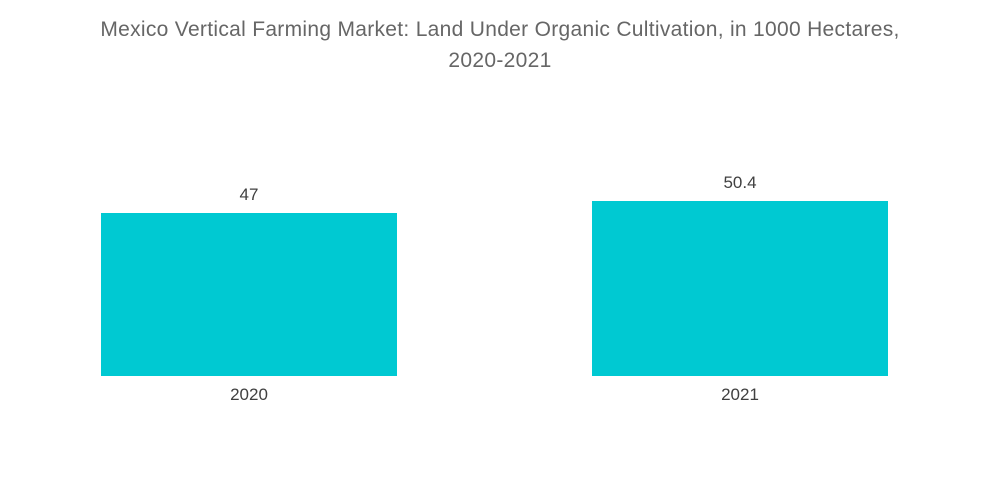  I want to click on category-label-2020: 2020, so click(249, 394).